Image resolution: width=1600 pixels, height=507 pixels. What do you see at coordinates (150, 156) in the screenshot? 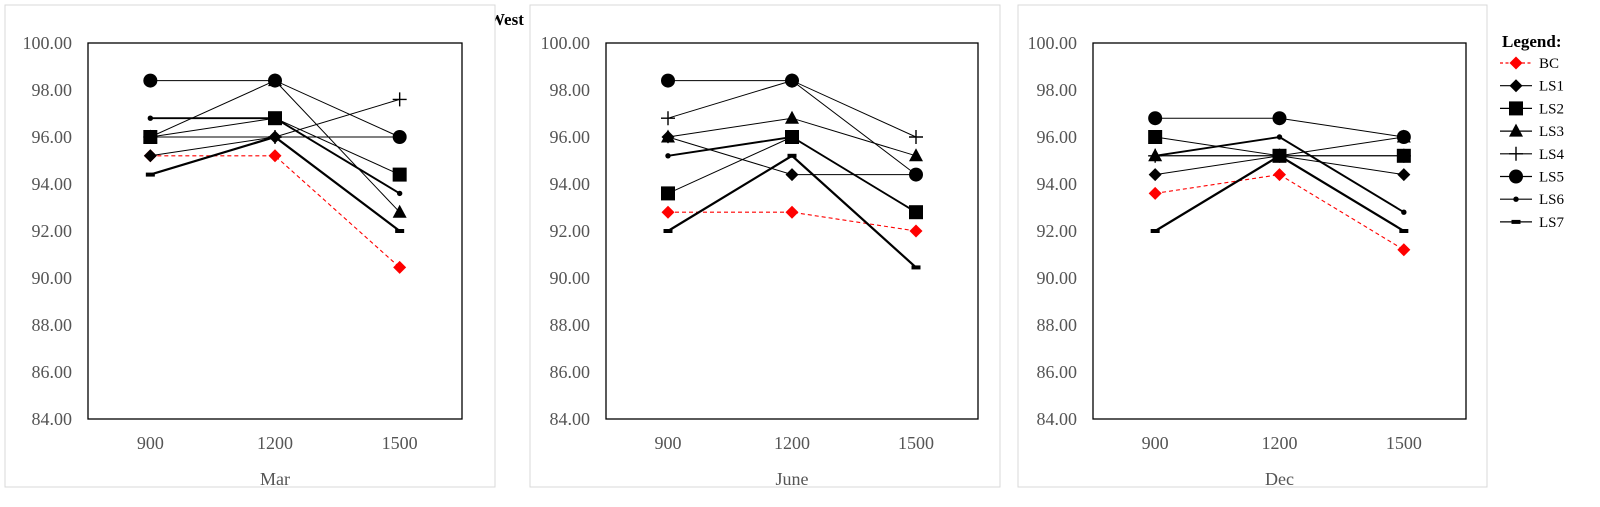
I see `data-point-ls1` at bounding box center [150, 156].